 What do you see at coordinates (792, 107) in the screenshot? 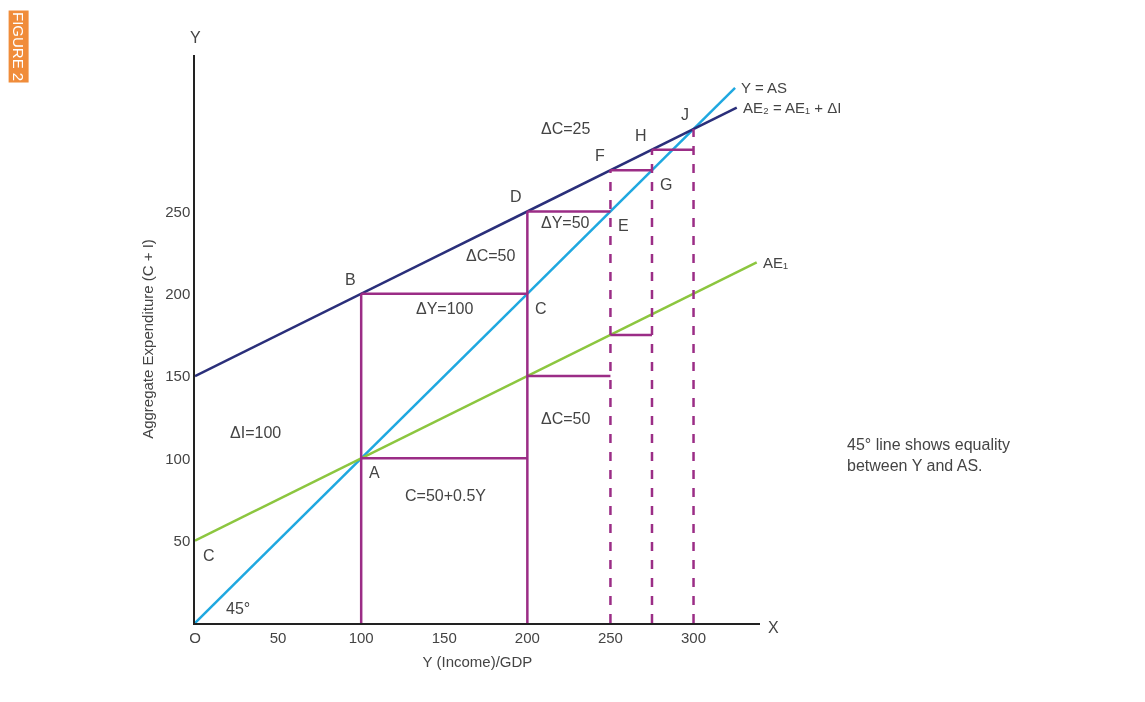
I see `series-label: AE₂ = AE₁ + ΔI` at bounding box center [792, 107].